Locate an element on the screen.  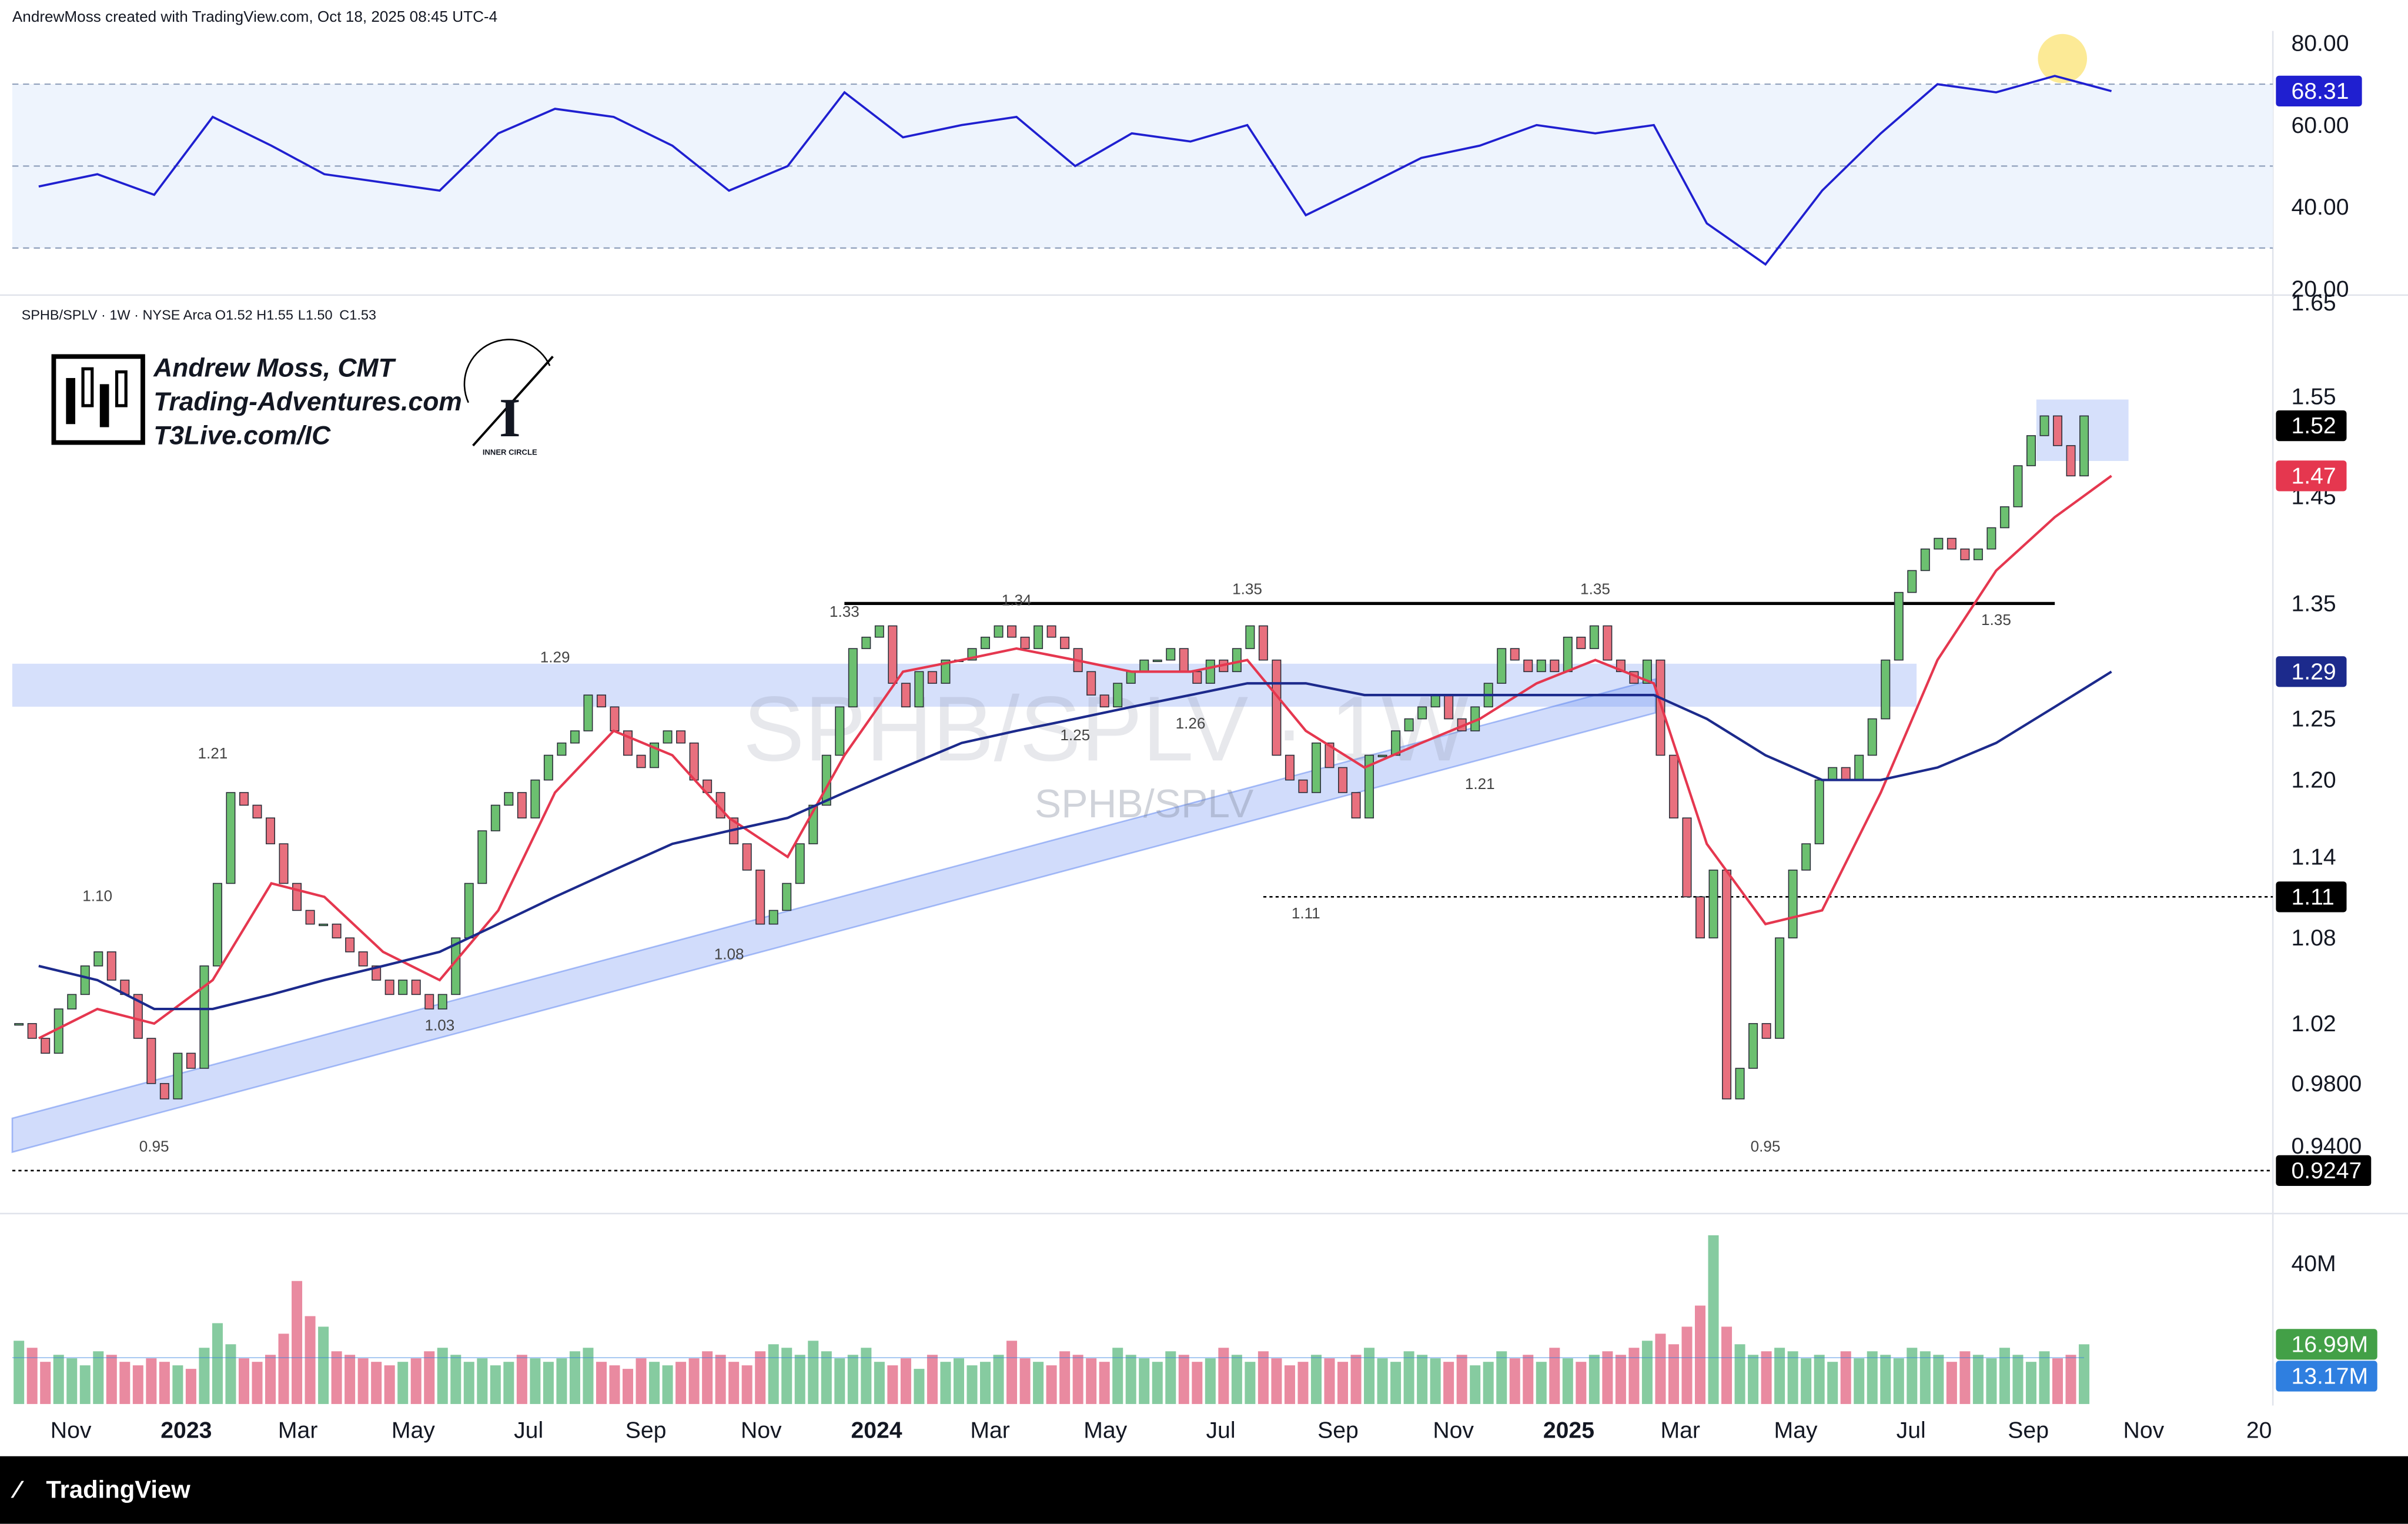
volume-tick-label: 40M is located at coordinates (2313, 1263).